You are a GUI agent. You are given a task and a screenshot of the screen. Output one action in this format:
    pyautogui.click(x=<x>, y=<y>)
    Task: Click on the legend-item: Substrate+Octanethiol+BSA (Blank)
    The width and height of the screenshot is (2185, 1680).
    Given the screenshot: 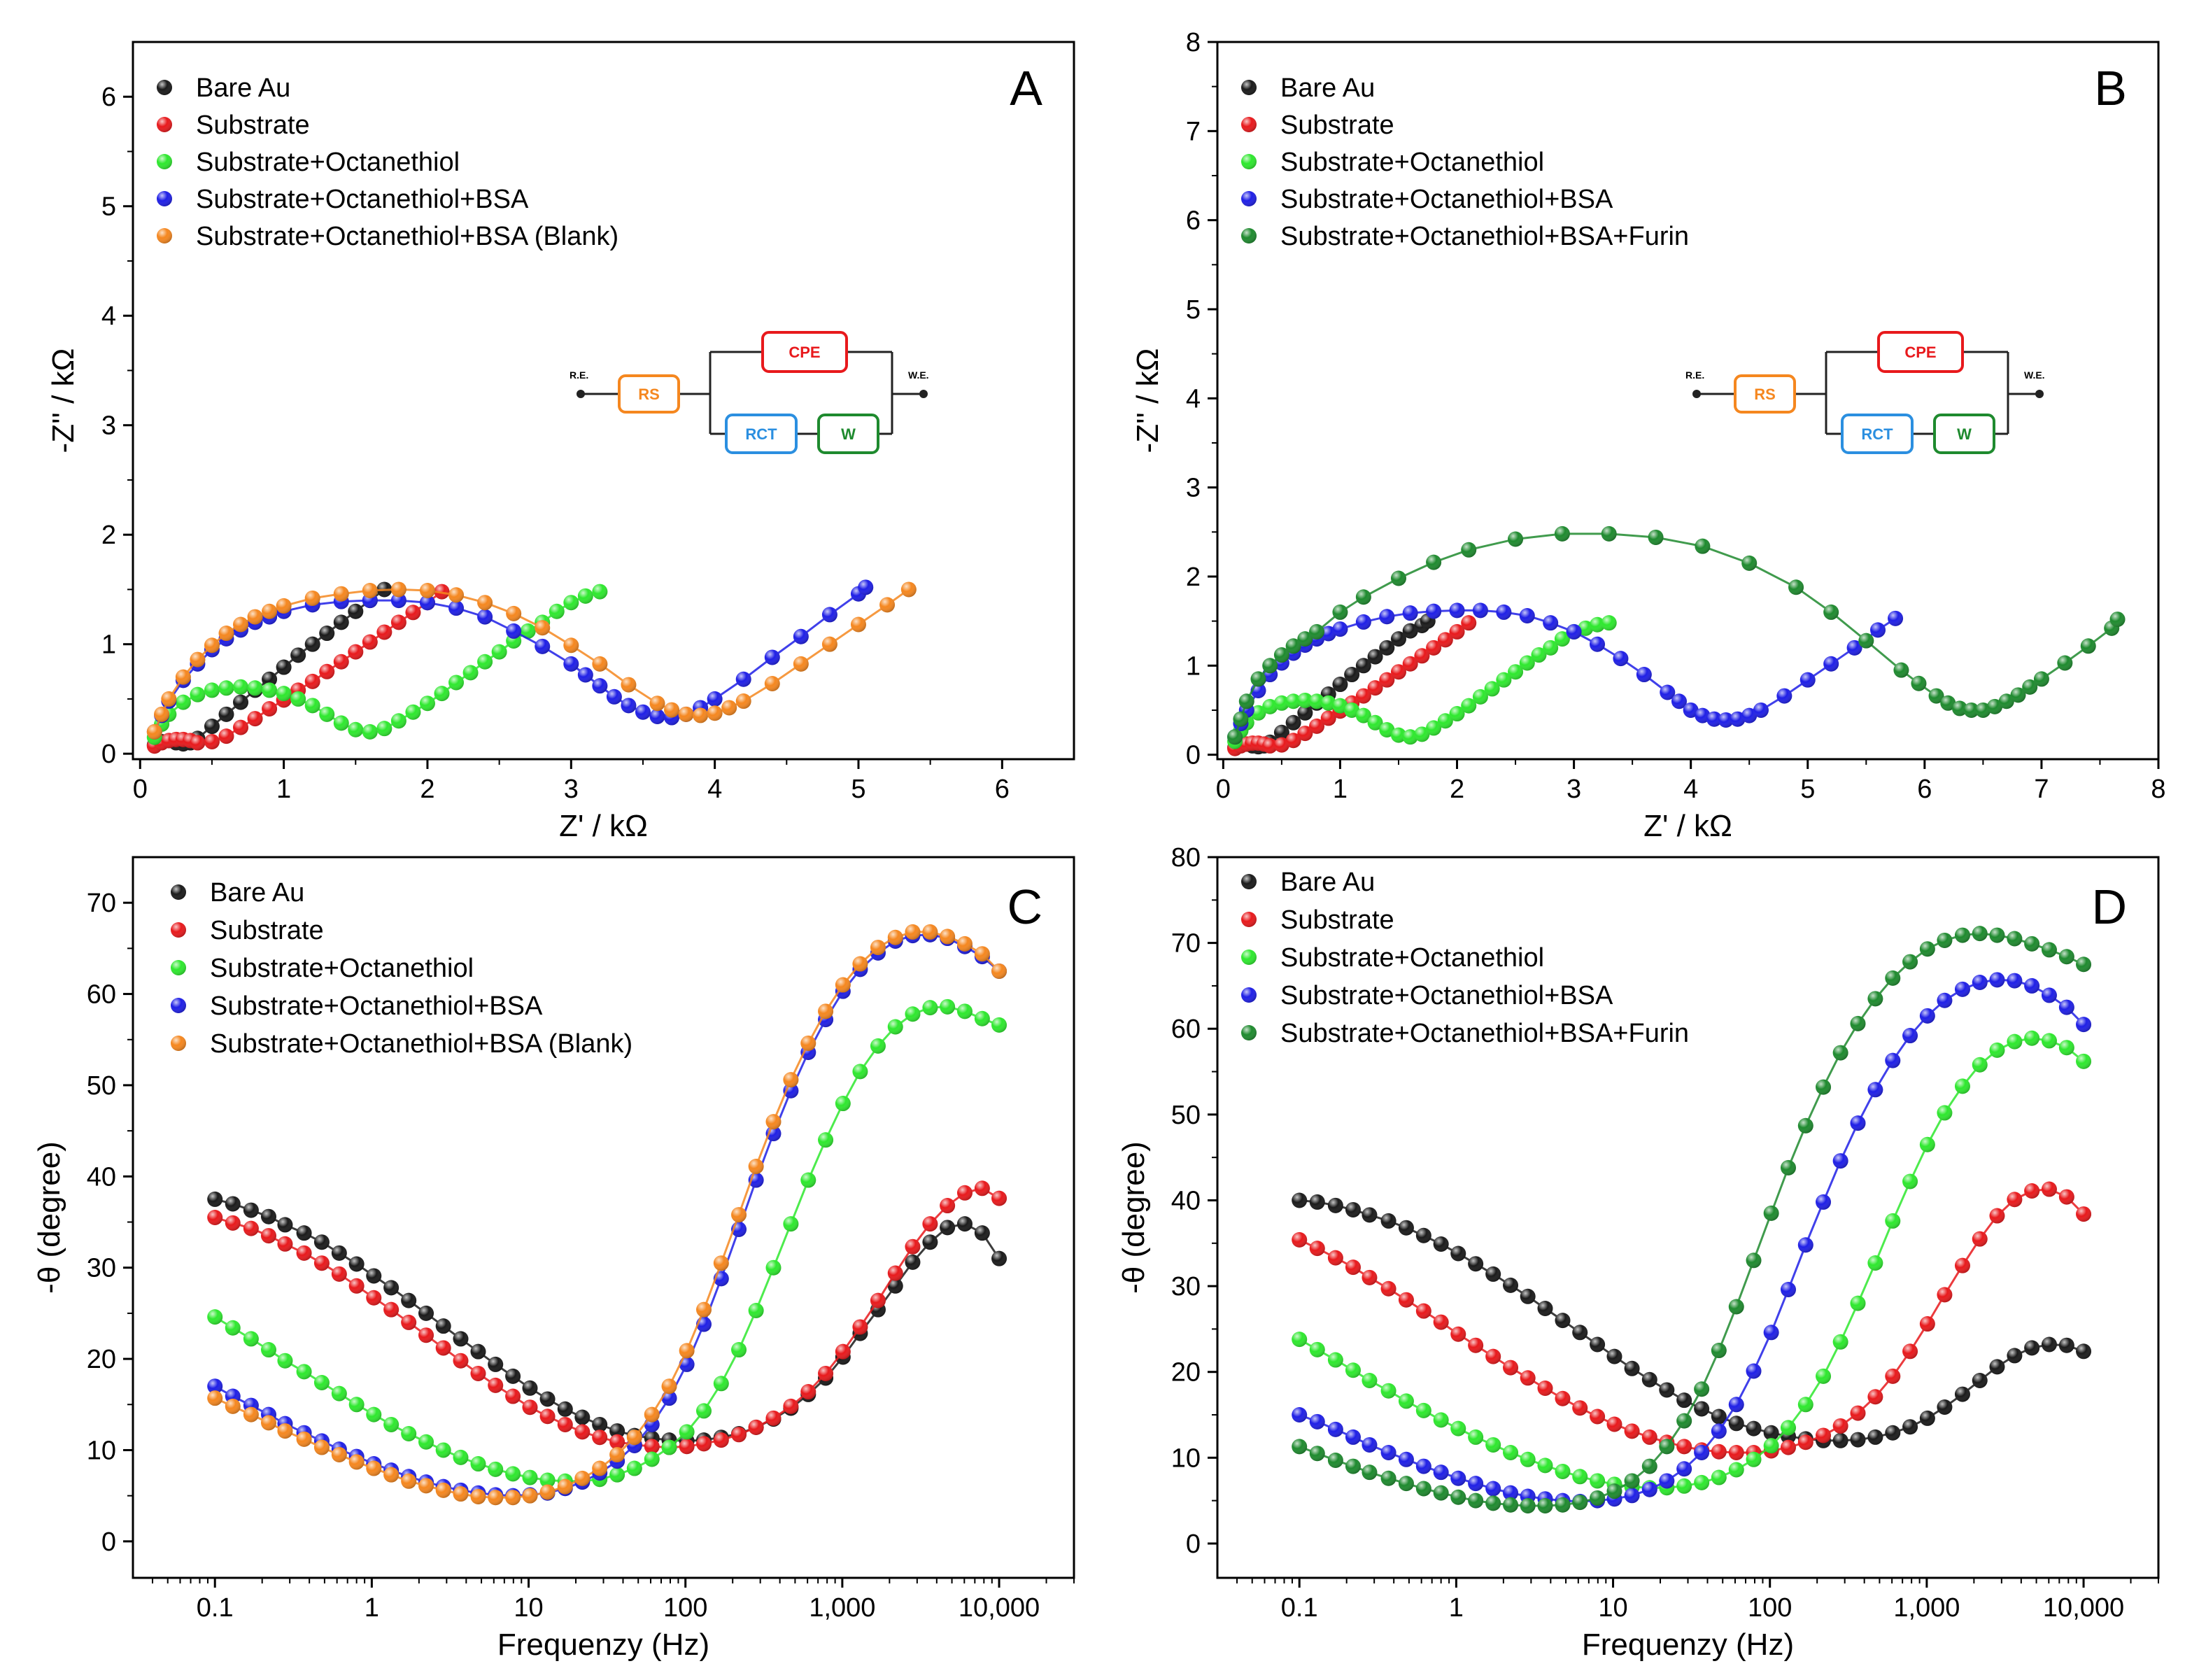 What is the action you would take?
    pyautogui.click(x=401, y=1044)
    